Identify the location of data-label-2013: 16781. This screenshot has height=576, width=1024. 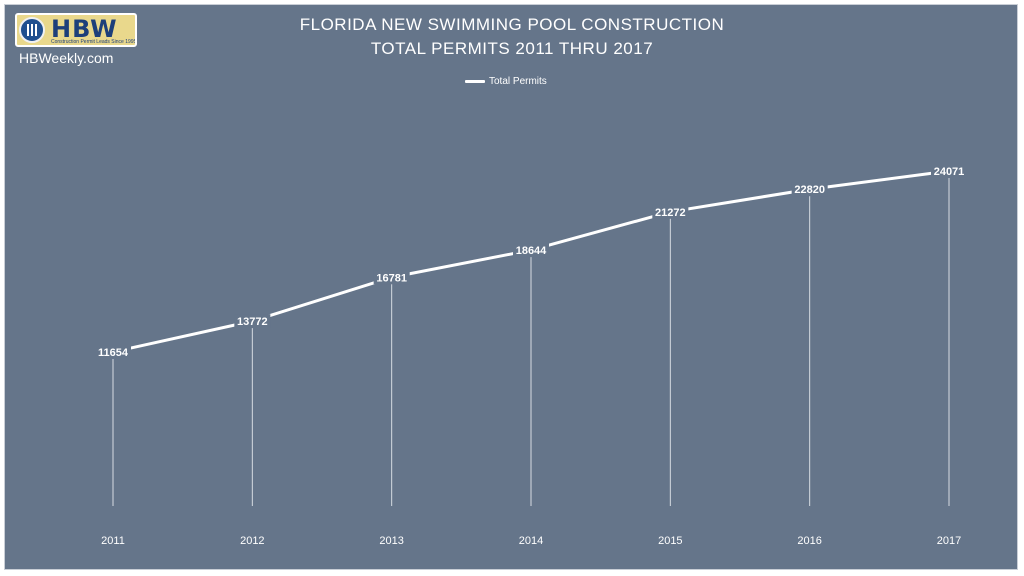
(391, 278).